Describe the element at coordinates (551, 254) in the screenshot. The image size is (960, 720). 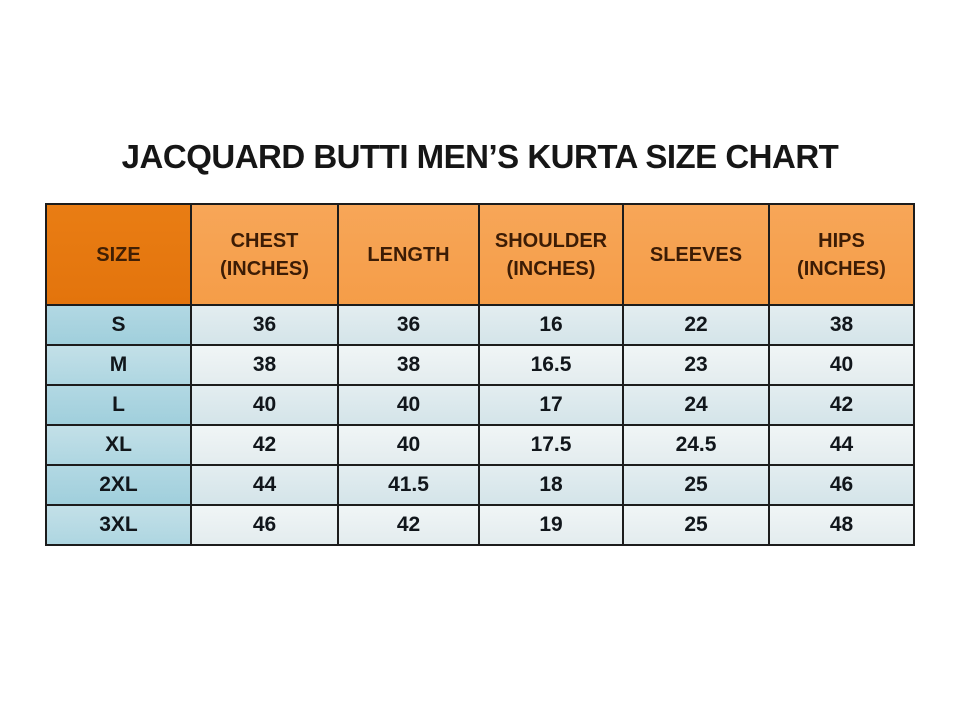
I see `column-header-shoulder: SHOULDER (INCHES)` at that location.